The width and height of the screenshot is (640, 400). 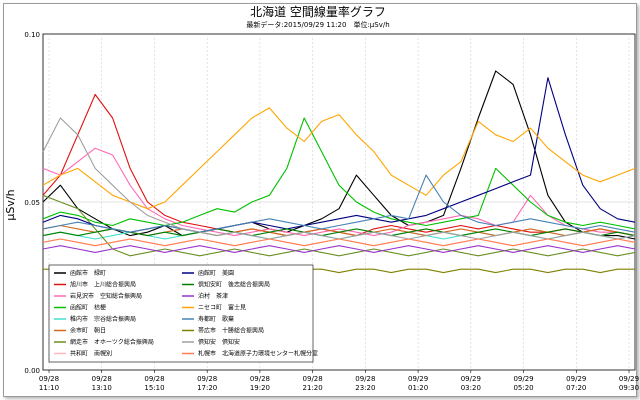 What do you see at coordinates (318, 11) in the screenshot?
I see `chart-title: 北海道 空間線量率グラフ` at bounding box center [318, 11].